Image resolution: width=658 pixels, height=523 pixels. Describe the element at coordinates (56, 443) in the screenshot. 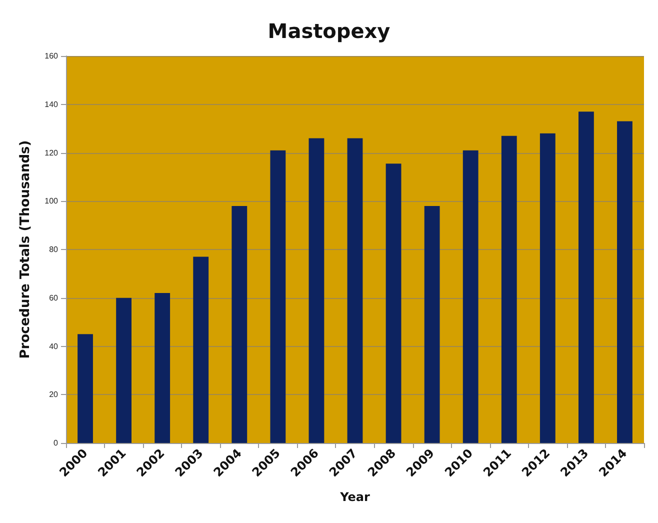

I see `y-tick-label: 0` at that location.